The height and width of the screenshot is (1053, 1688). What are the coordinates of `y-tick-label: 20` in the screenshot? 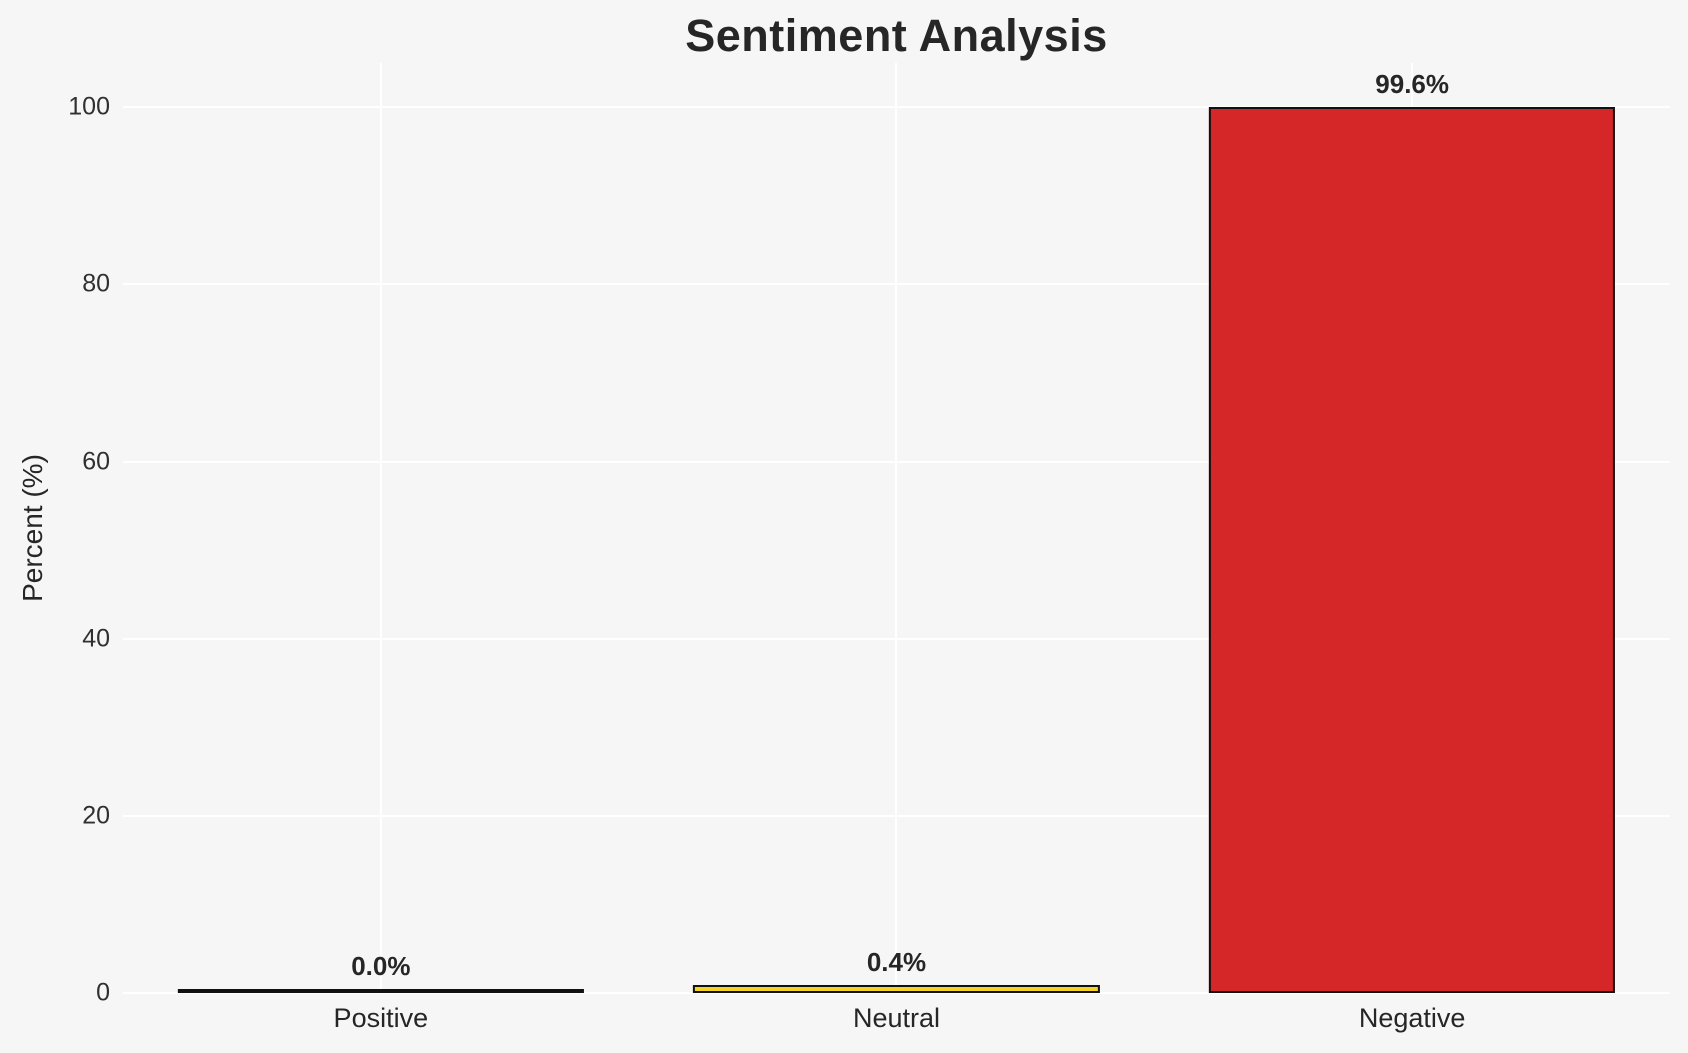 It's located at (96, 815).